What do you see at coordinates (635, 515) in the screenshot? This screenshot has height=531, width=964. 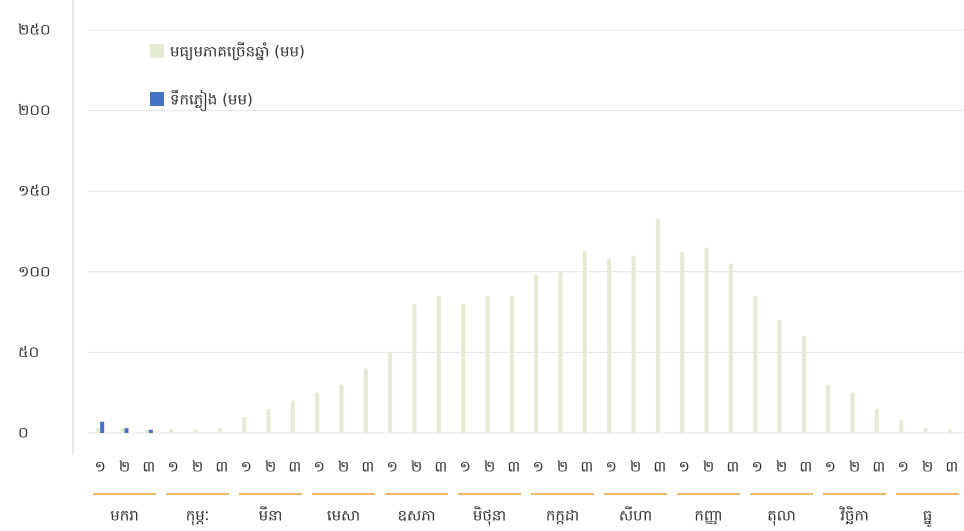 I see `group-label: សីហា` at bounding box center [635, 515].